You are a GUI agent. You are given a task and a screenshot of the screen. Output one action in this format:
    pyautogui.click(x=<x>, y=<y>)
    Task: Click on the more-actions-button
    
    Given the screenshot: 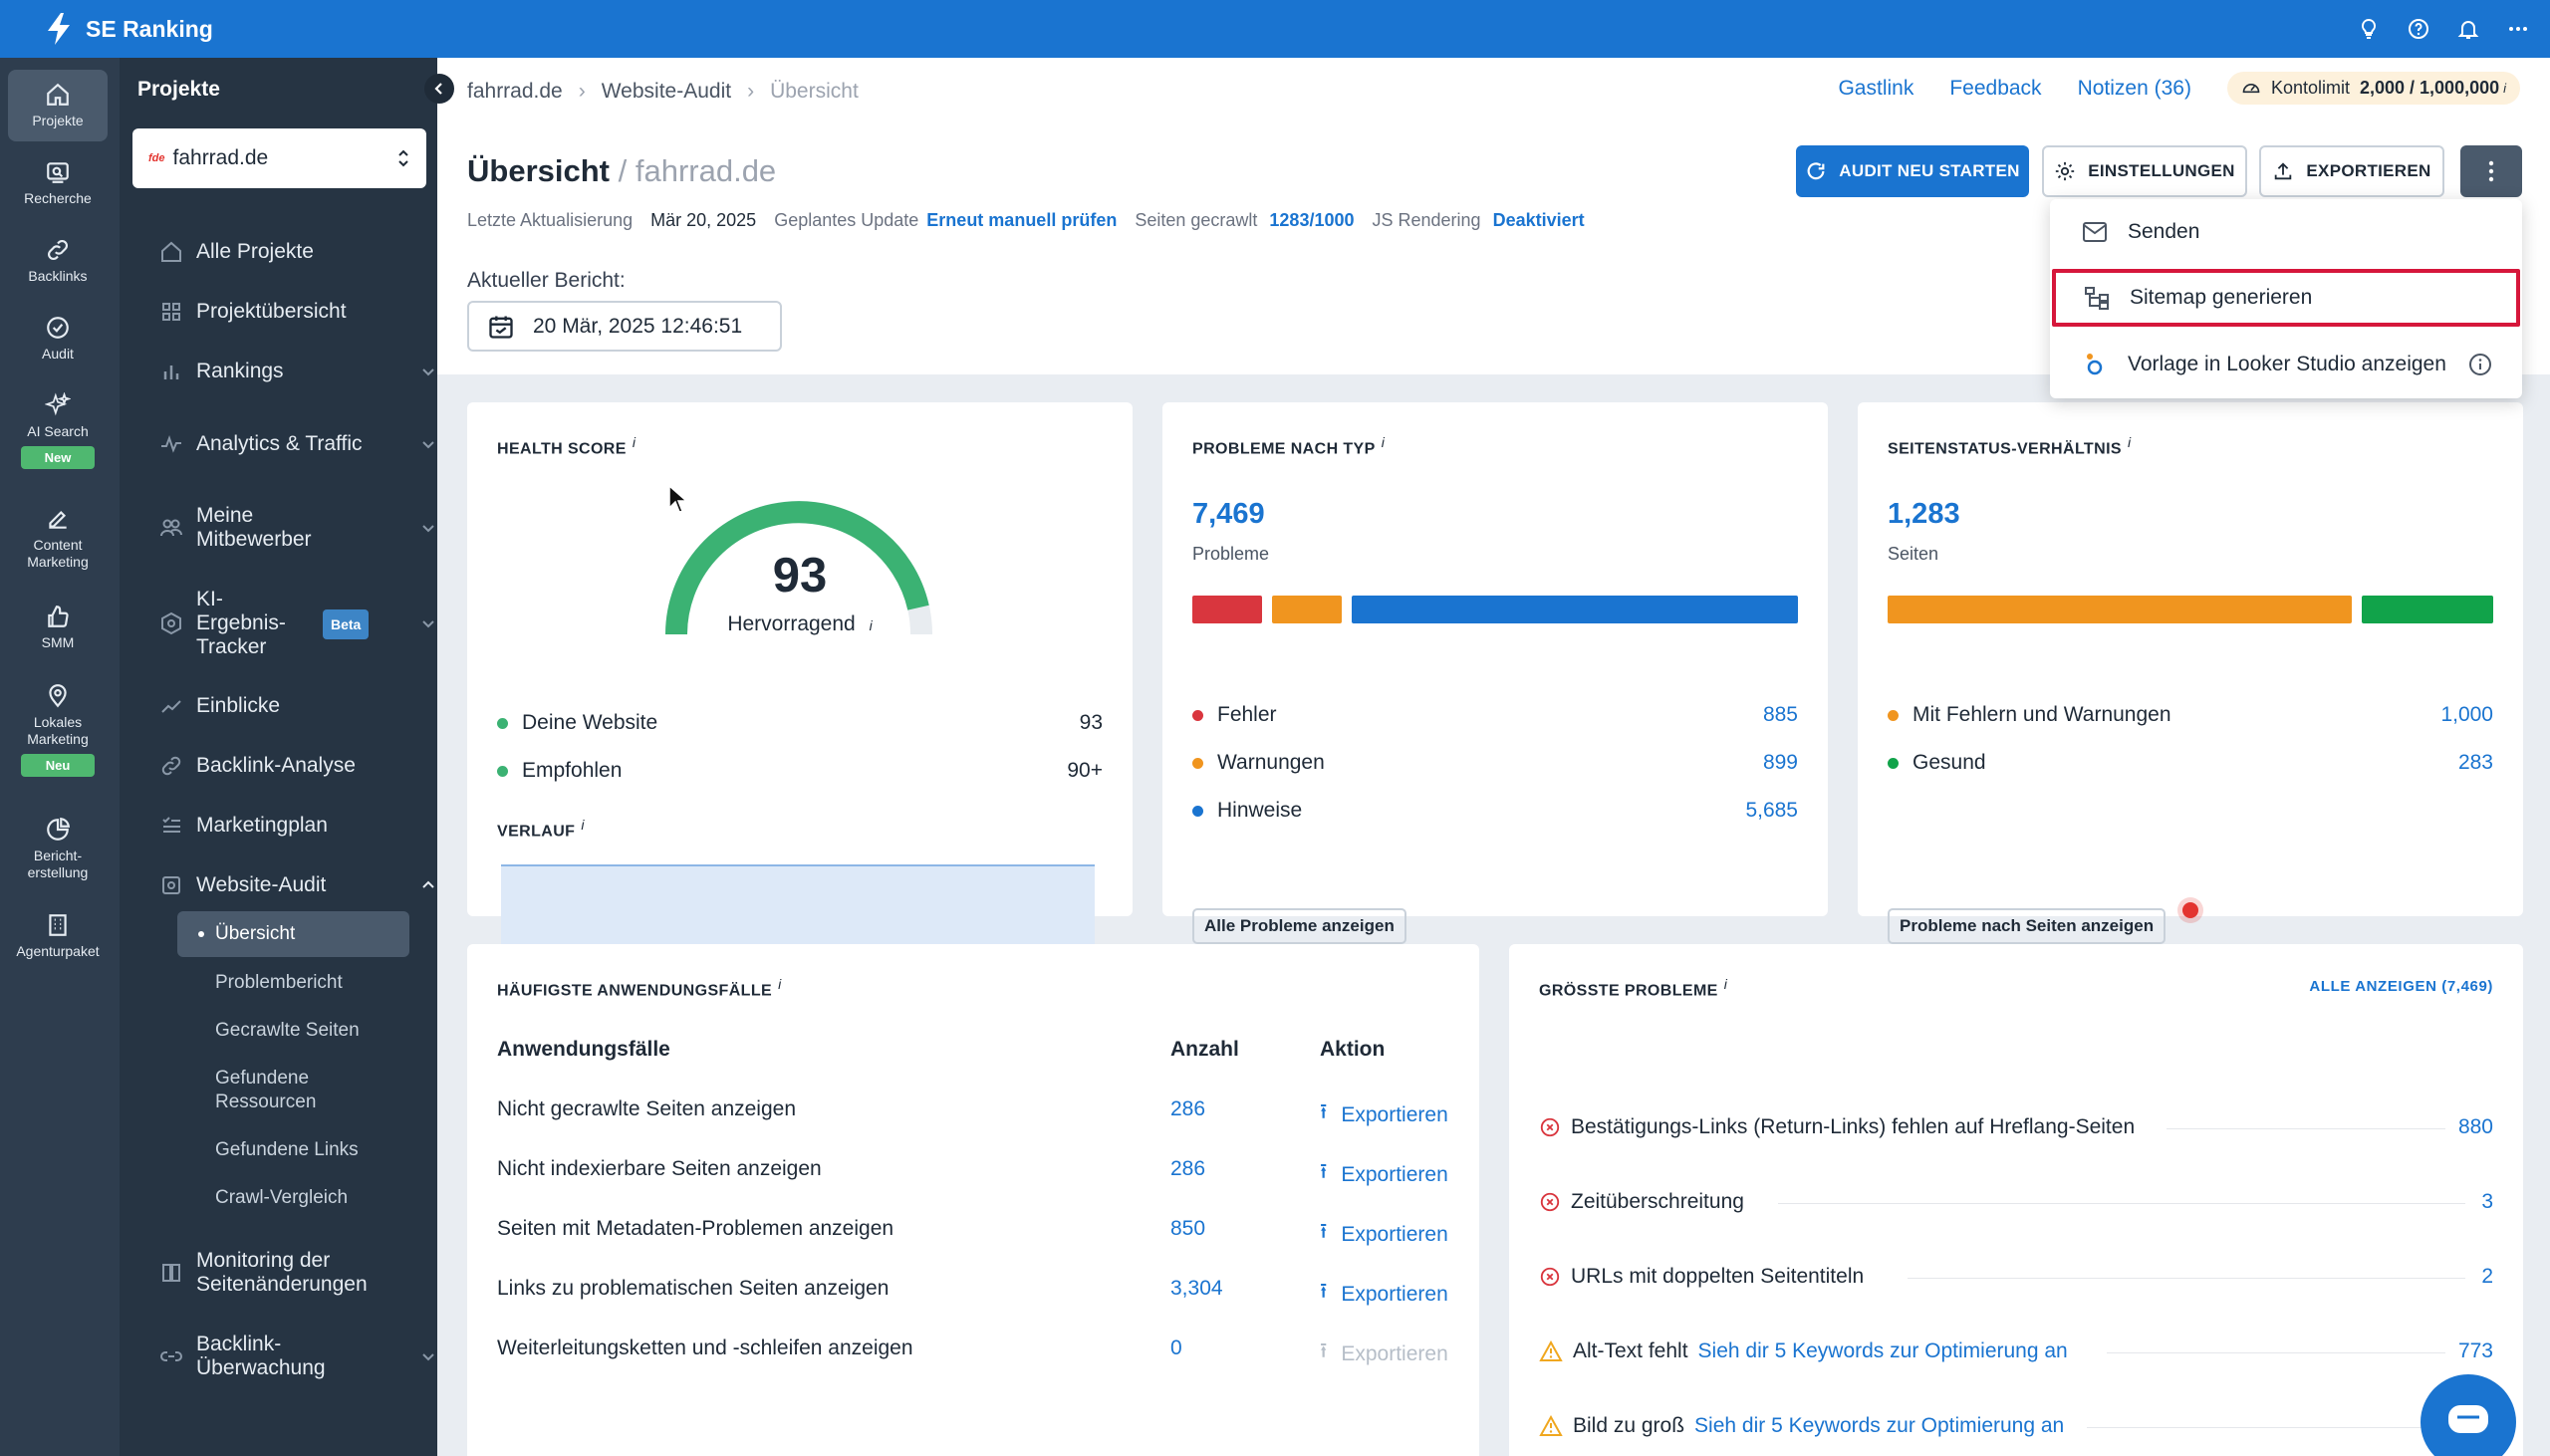 What is the action you would take?
    pyautogui.click(x=2491, y=171)
    